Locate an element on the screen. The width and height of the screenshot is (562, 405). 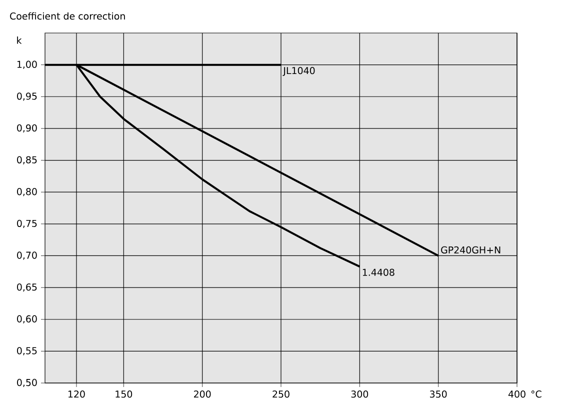
y-tick-label: 0,95 is located at coordinates (27, 96).